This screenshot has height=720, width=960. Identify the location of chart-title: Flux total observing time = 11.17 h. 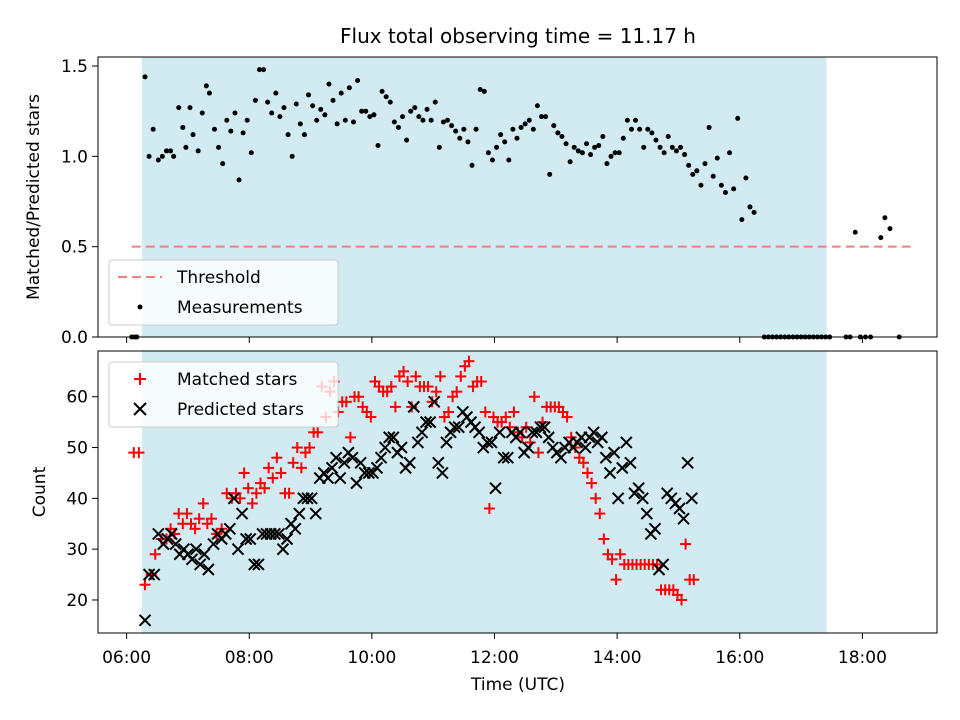
(518, 36).